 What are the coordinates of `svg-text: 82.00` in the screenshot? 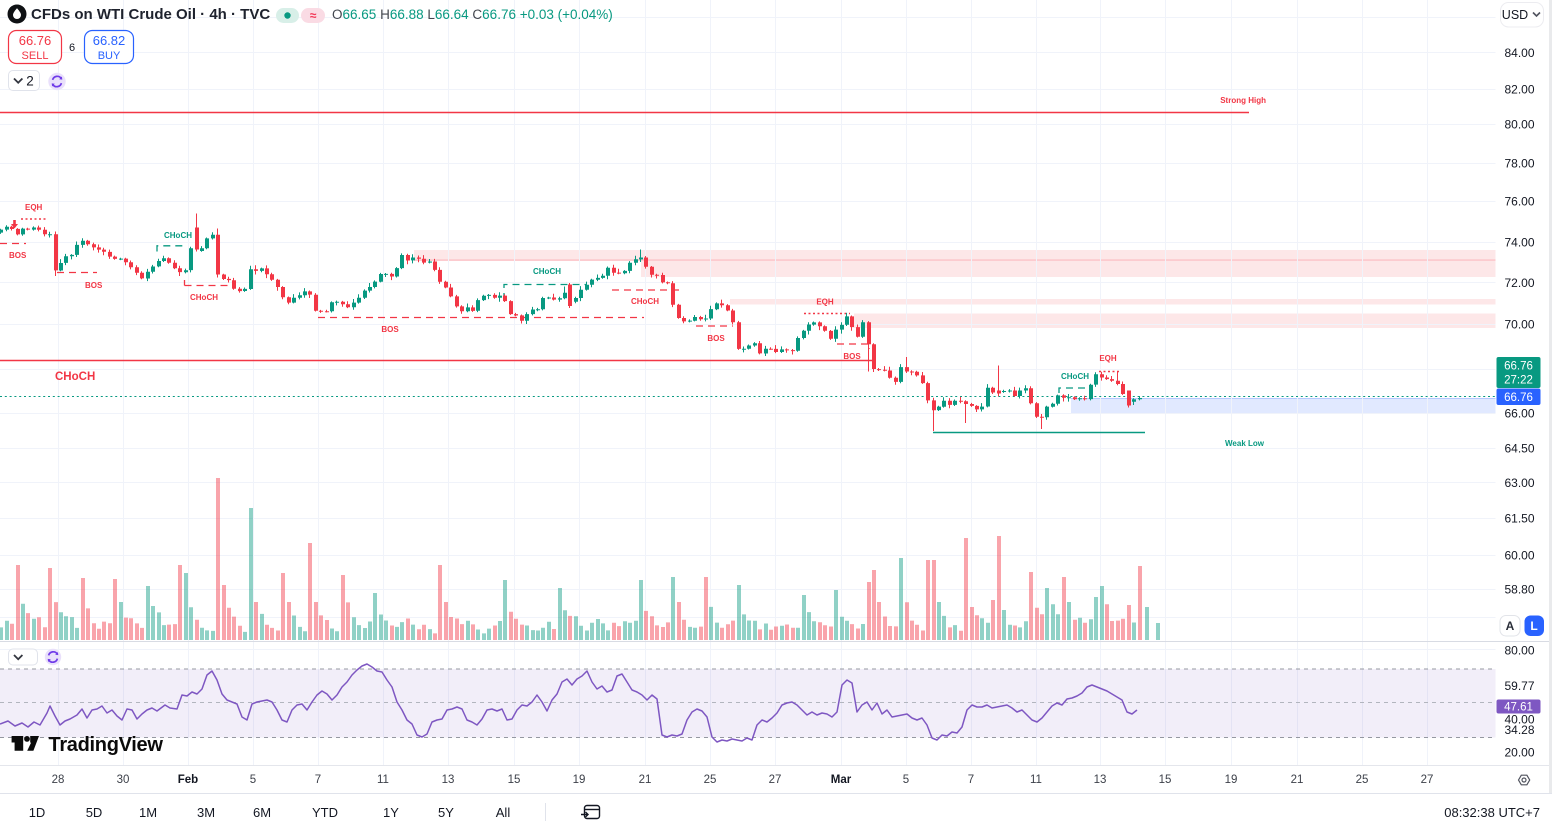 It's located at (1519, 90).